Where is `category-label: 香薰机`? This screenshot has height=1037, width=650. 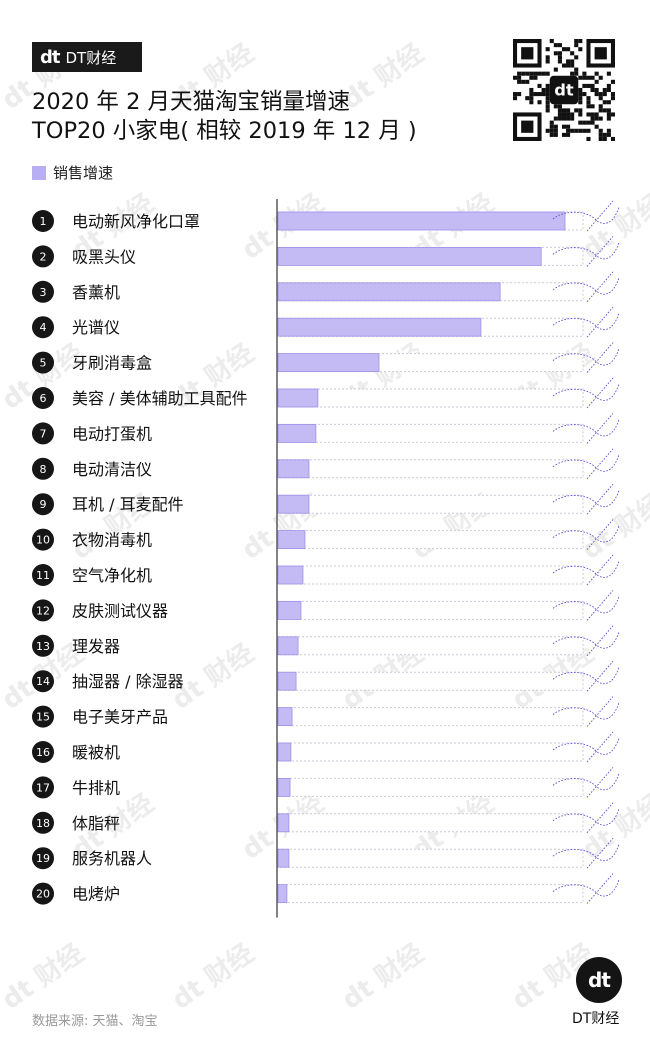
category-label: 香薰机 is located at coordinates (96, 292).